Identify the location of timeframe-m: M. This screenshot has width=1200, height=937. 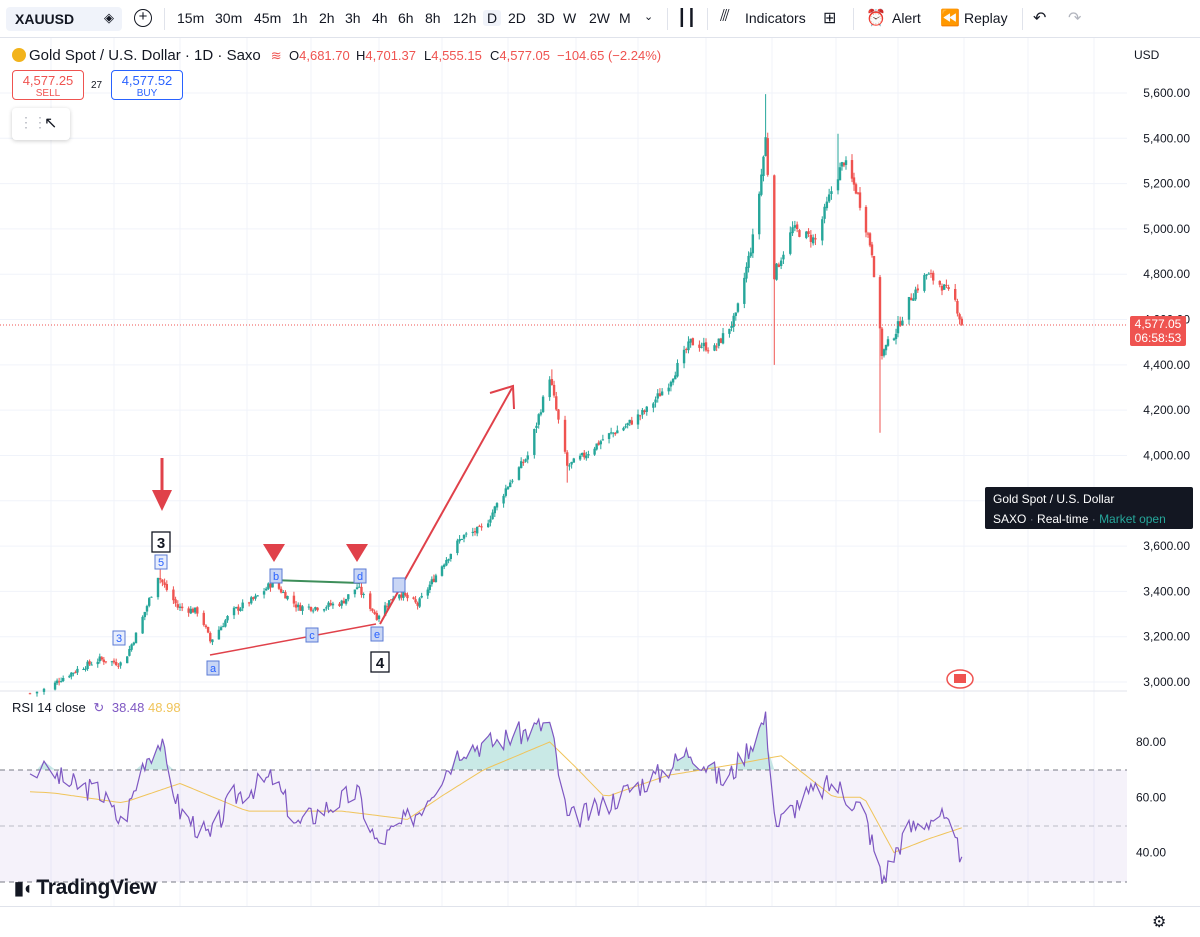
(625, 18).